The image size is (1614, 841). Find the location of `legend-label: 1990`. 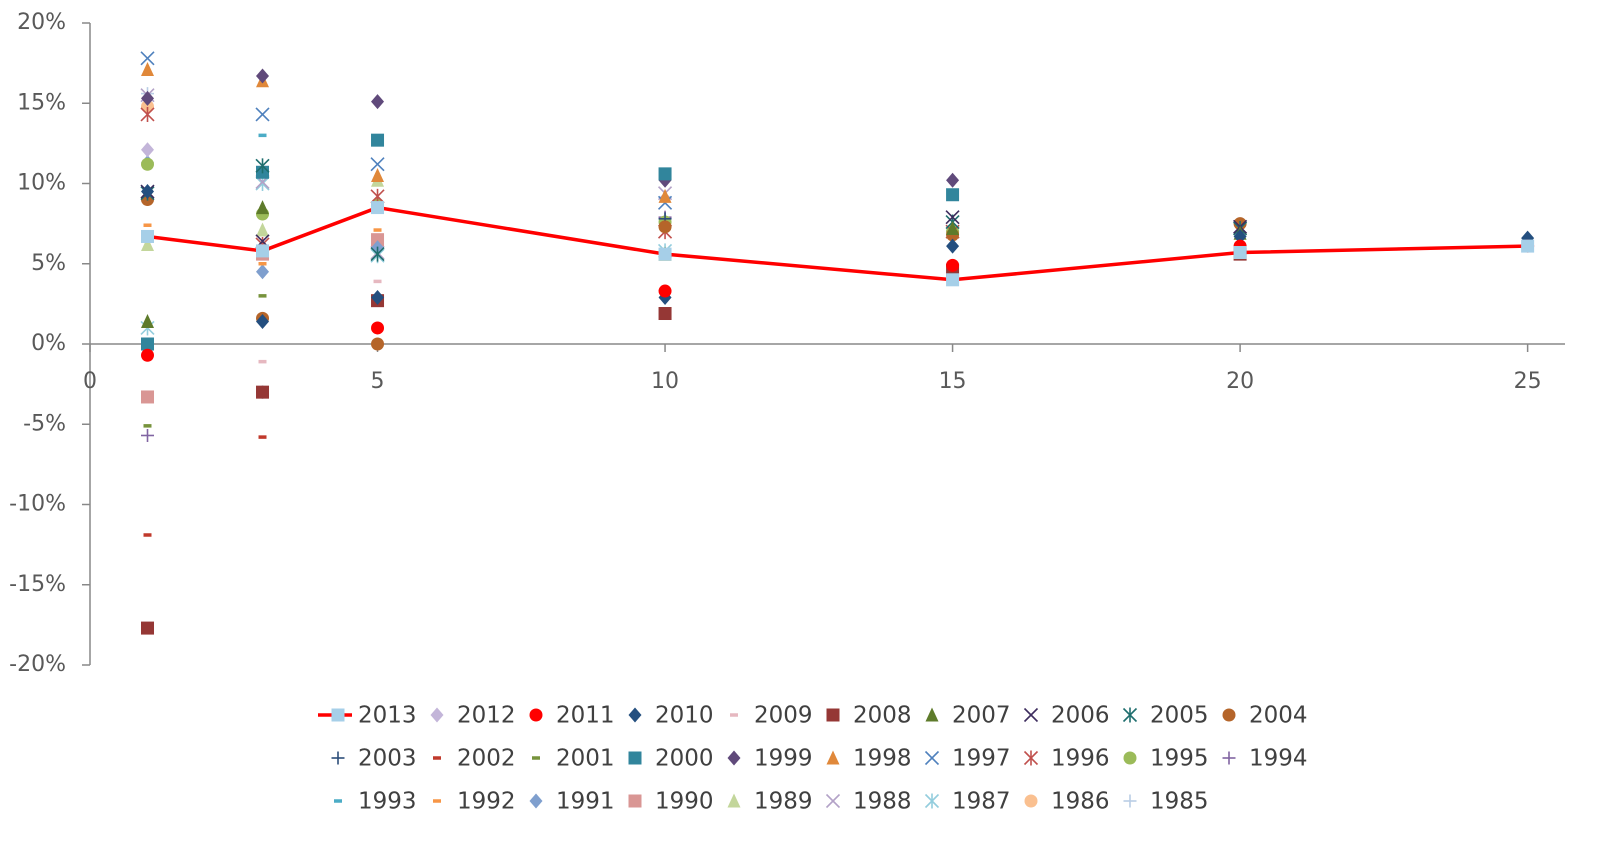

legend-label: 1990 is located at coordinates (684, 802).